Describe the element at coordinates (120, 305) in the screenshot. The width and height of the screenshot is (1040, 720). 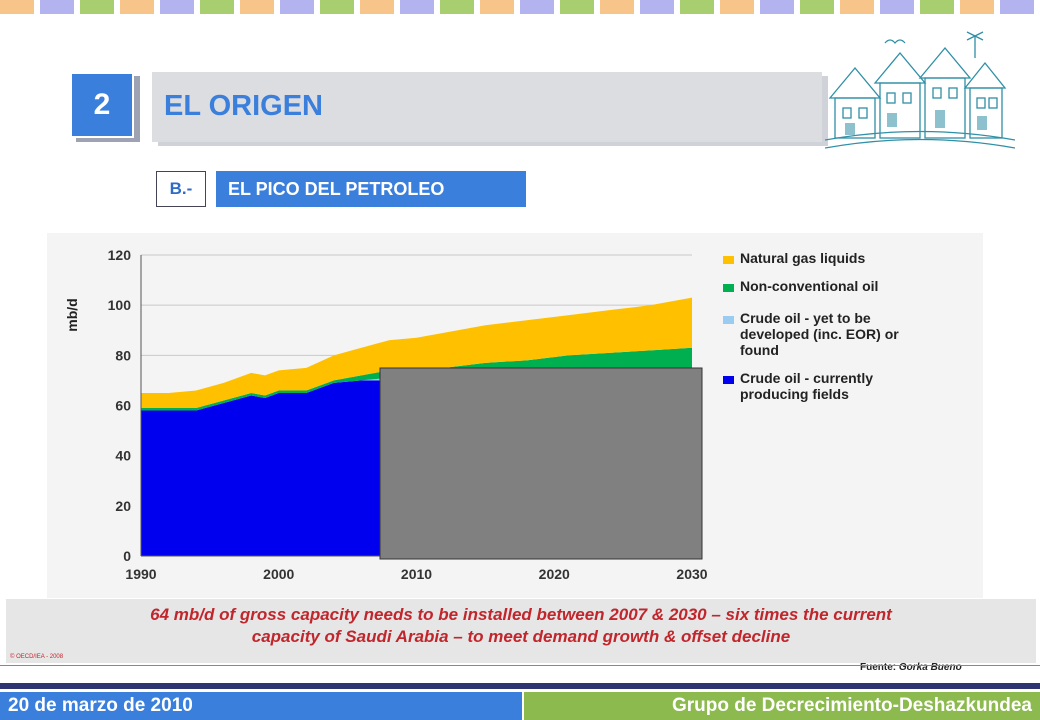
I see `y-tick-label: 100` at that location.